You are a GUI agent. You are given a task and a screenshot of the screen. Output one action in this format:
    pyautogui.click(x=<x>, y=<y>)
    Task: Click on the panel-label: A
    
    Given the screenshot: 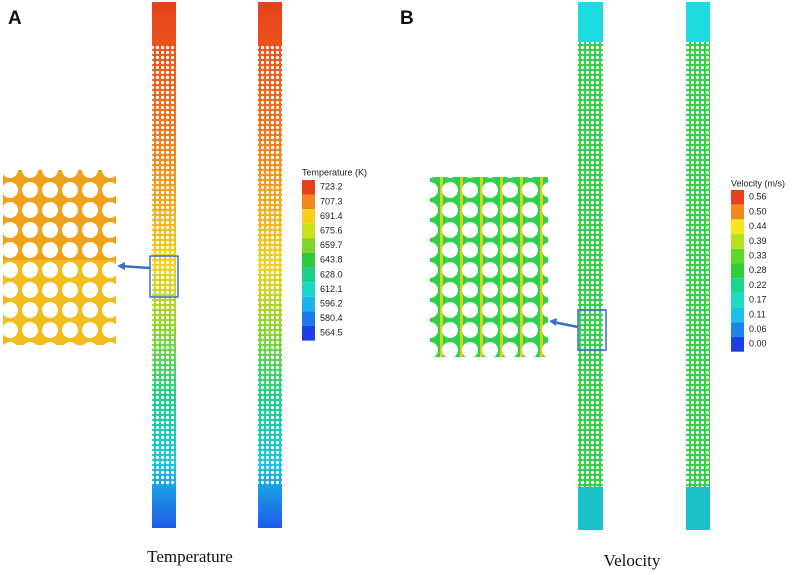 What is the action you would take?
    pyautogui.click(x=15, y=18)
    